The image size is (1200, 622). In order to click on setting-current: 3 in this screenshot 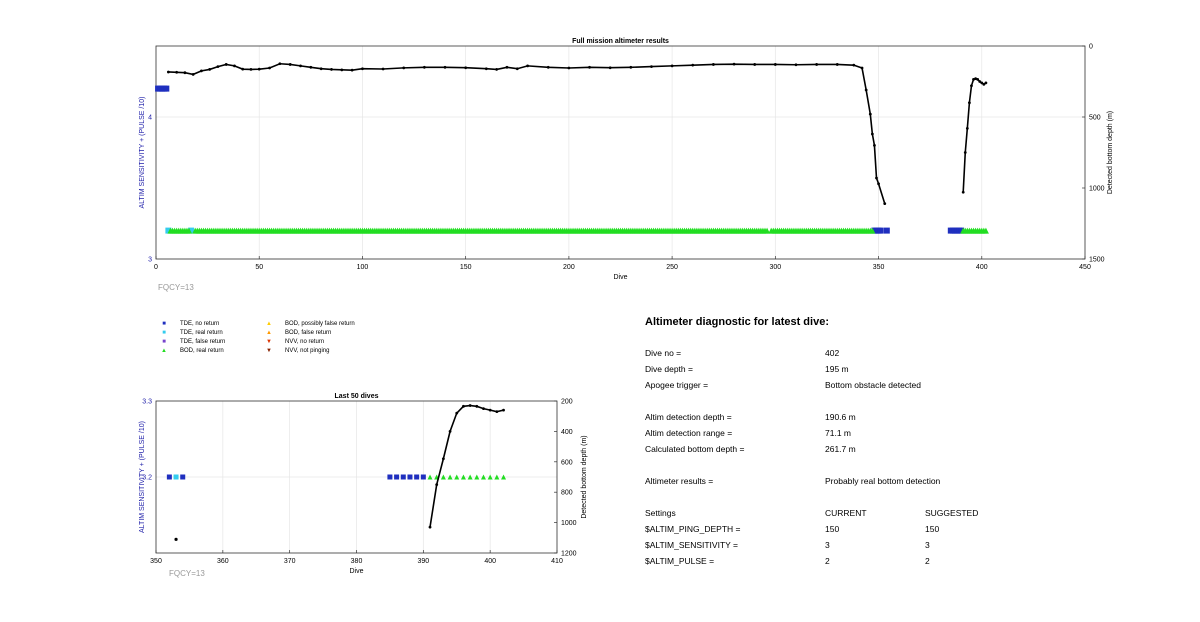, I will do `click(827, 545)`.